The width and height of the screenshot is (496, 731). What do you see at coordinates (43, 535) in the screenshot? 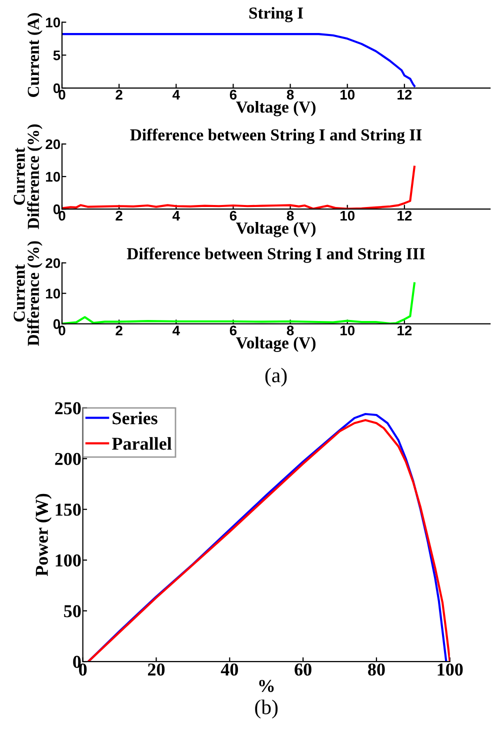
I see `y-axis-title: Power (W)` at bounding box center [43, 535].